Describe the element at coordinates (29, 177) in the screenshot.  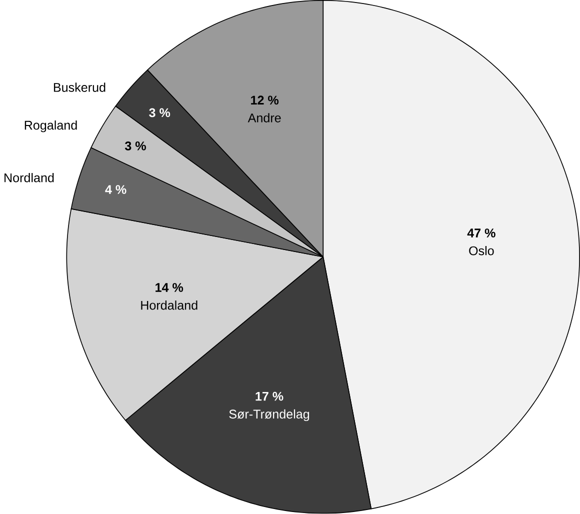
I see `slice-label: Nordland` at that location.